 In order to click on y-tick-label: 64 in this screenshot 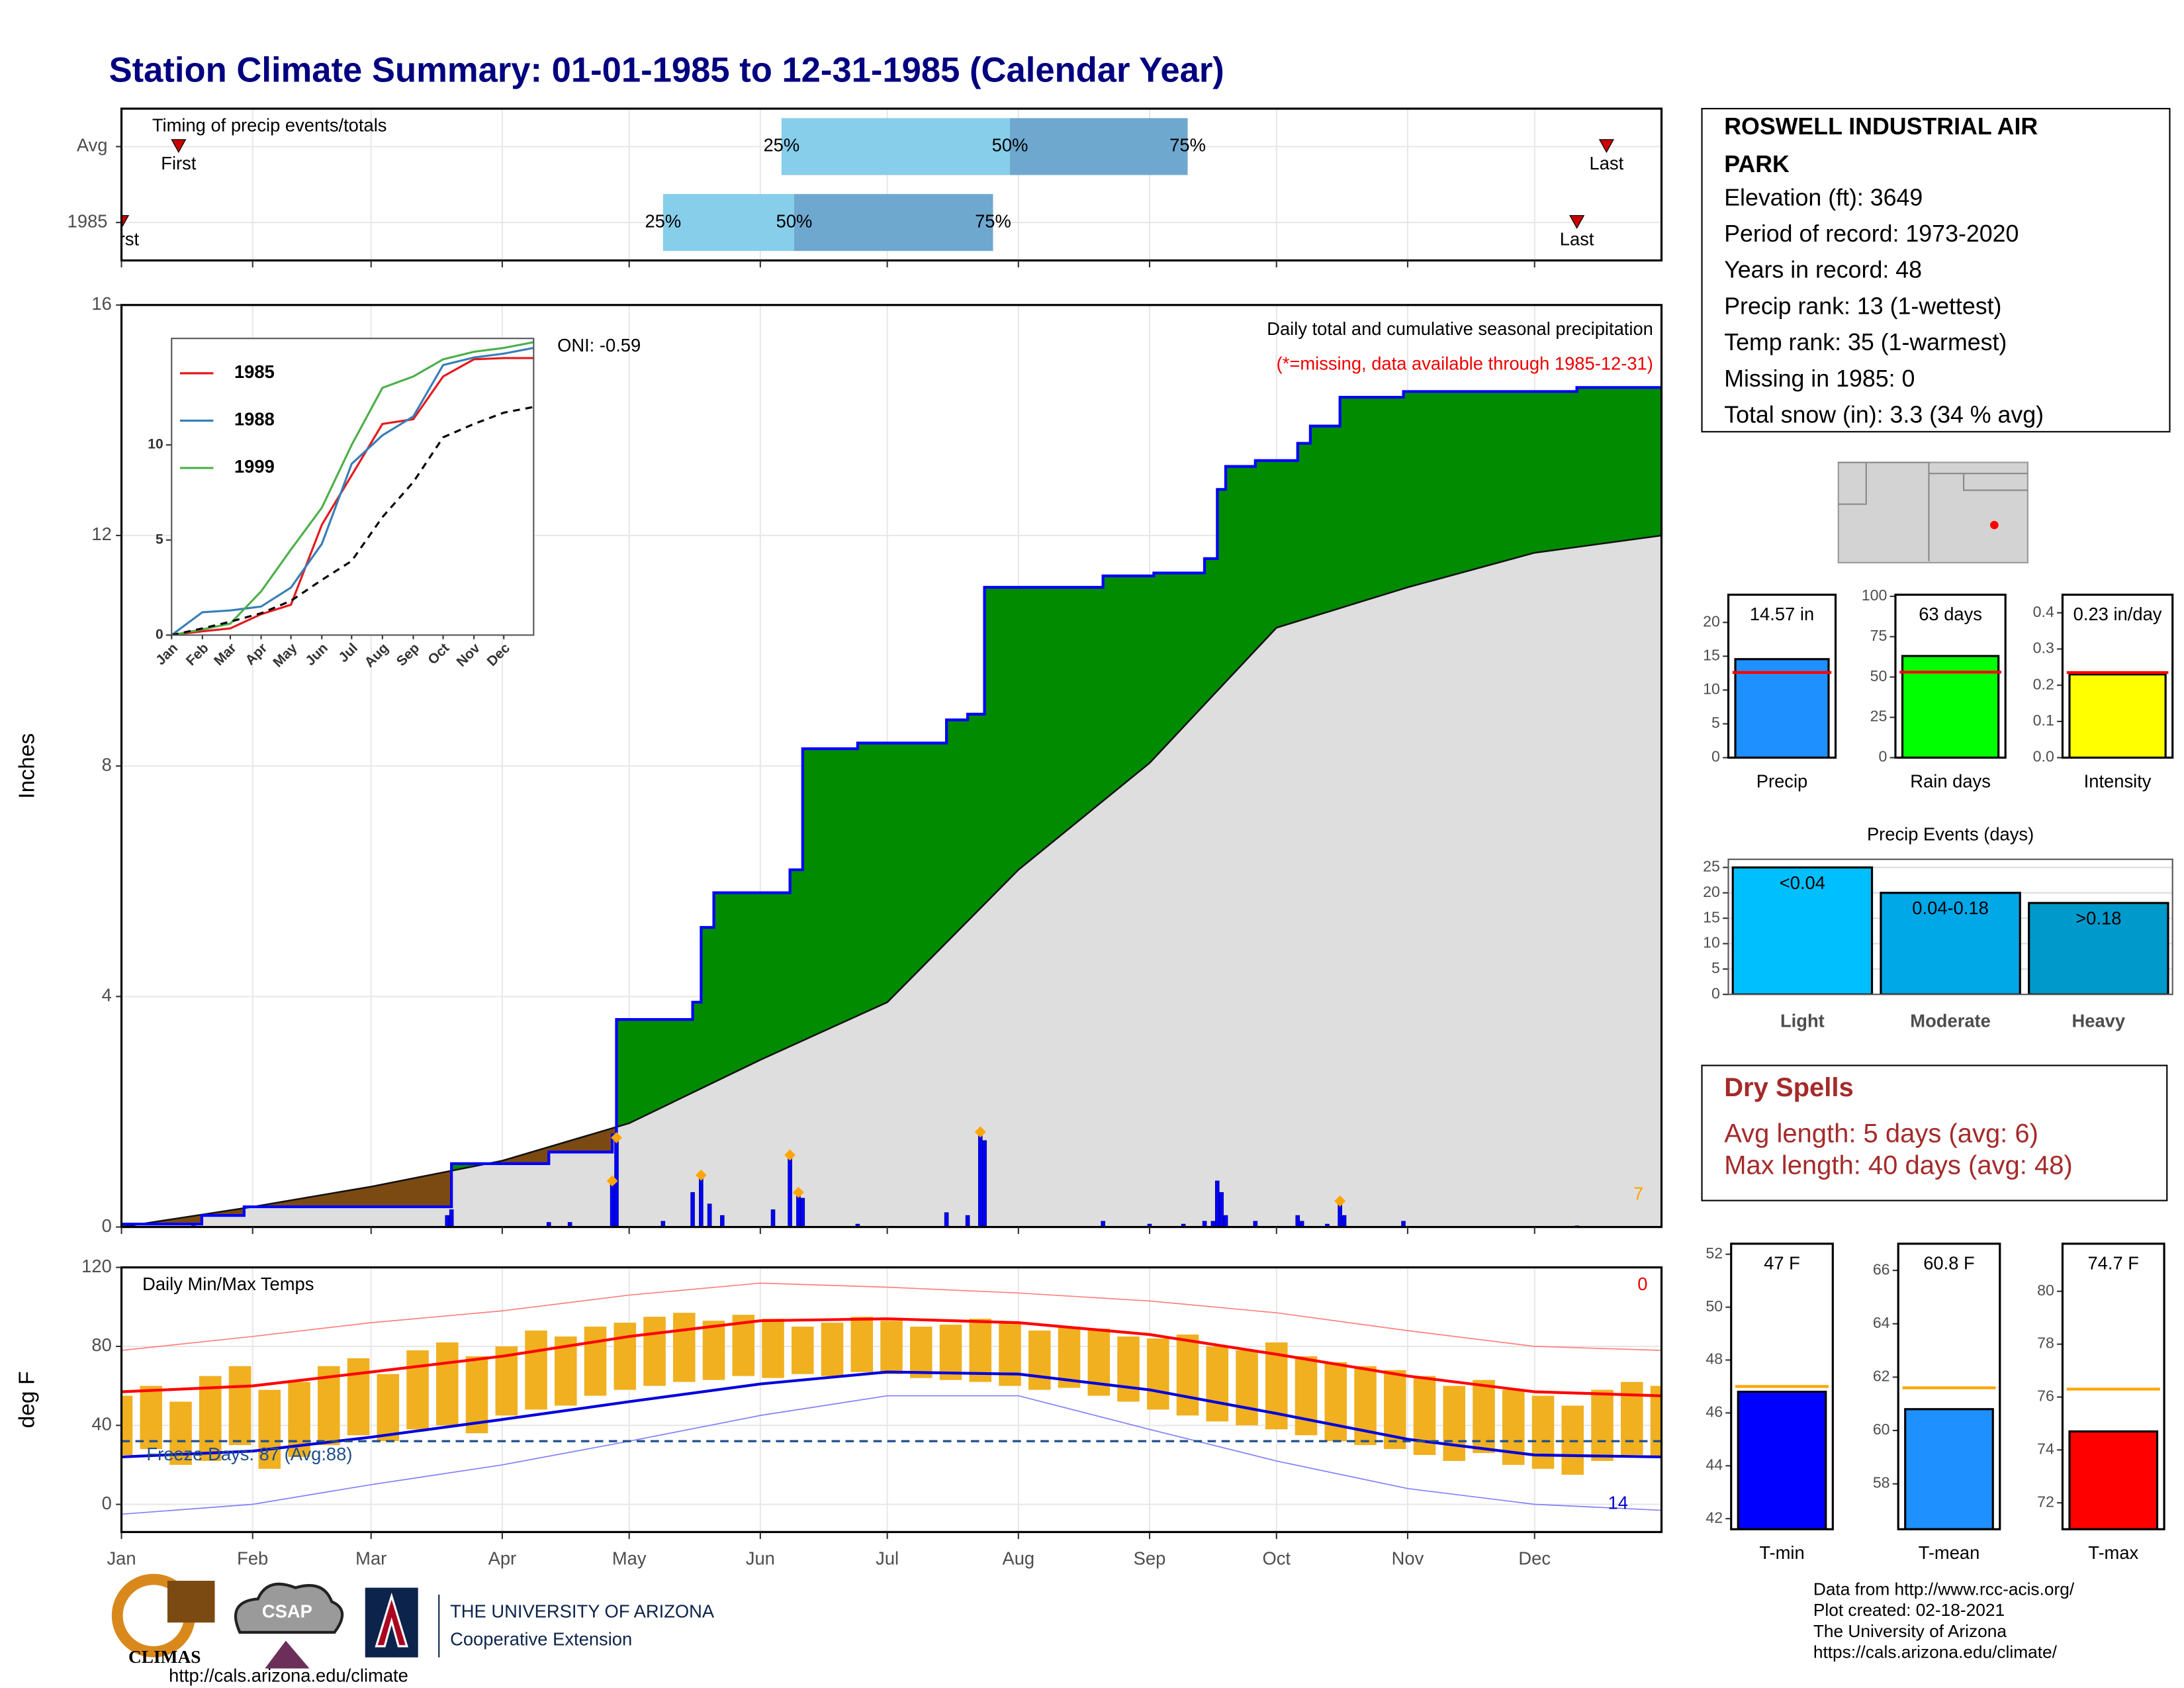, I will do `click(1881, 1322)`.